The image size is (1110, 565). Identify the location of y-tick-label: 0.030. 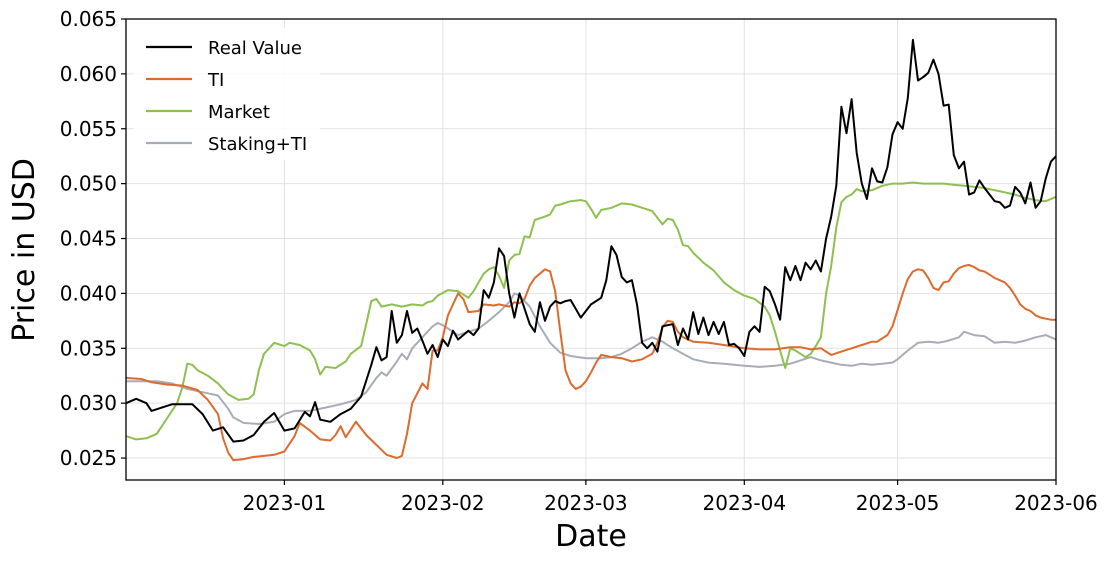
(88, 403).